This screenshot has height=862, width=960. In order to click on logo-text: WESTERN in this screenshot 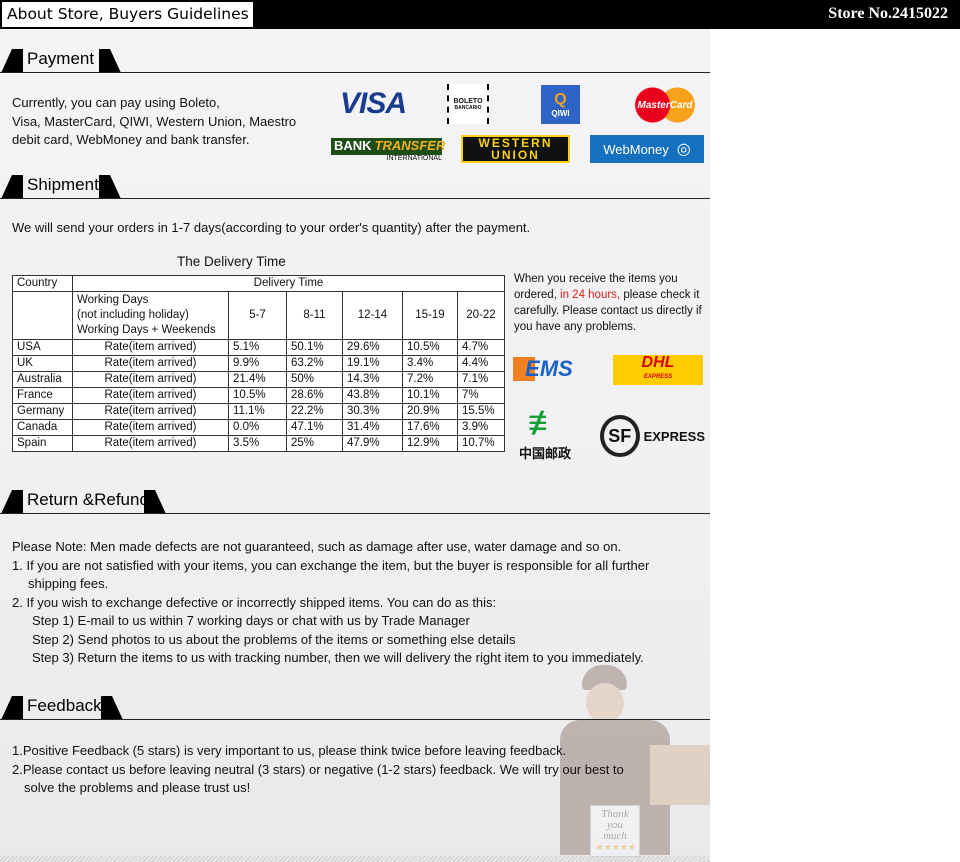, I will do `click(515, 143)`.